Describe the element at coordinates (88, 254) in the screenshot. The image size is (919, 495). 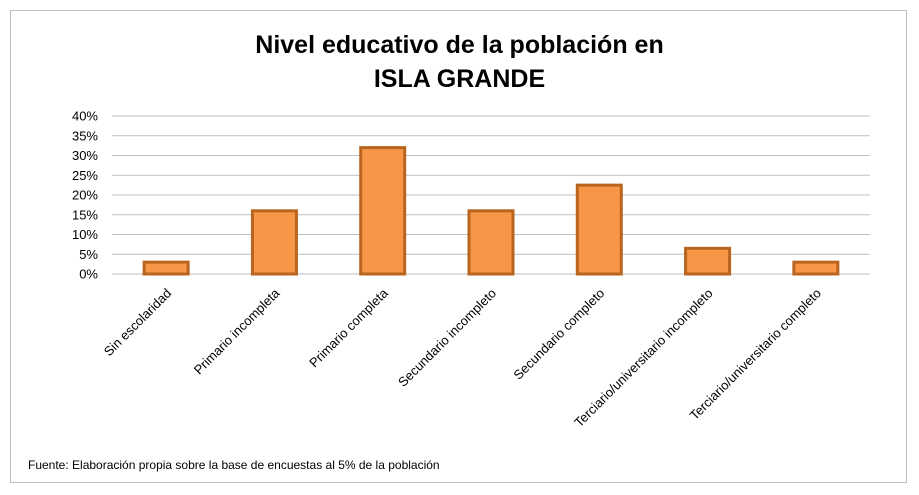
I see `y-tick-label: 5%` at that location.